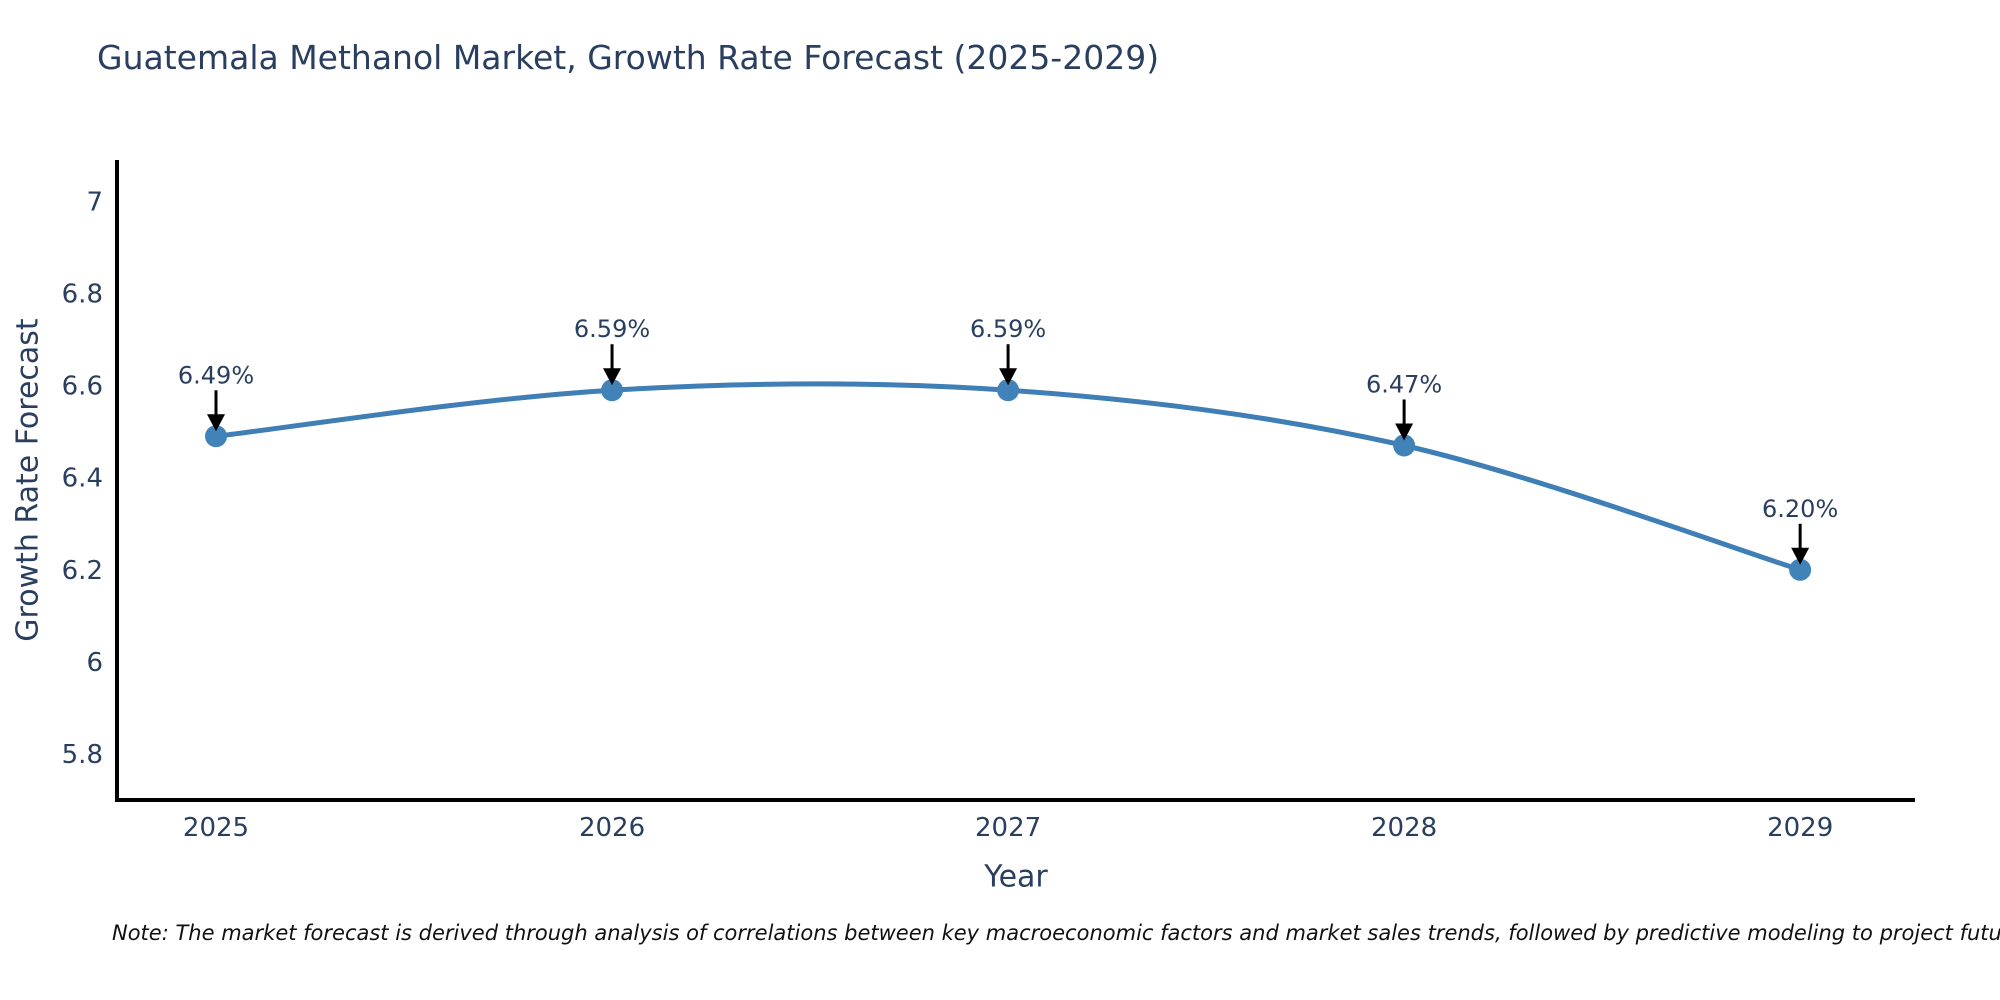 Image resolution: width=2000 pixels, height=1000 pixels. I want to click on point-value-label: 6.20%, so click(1800, 509).